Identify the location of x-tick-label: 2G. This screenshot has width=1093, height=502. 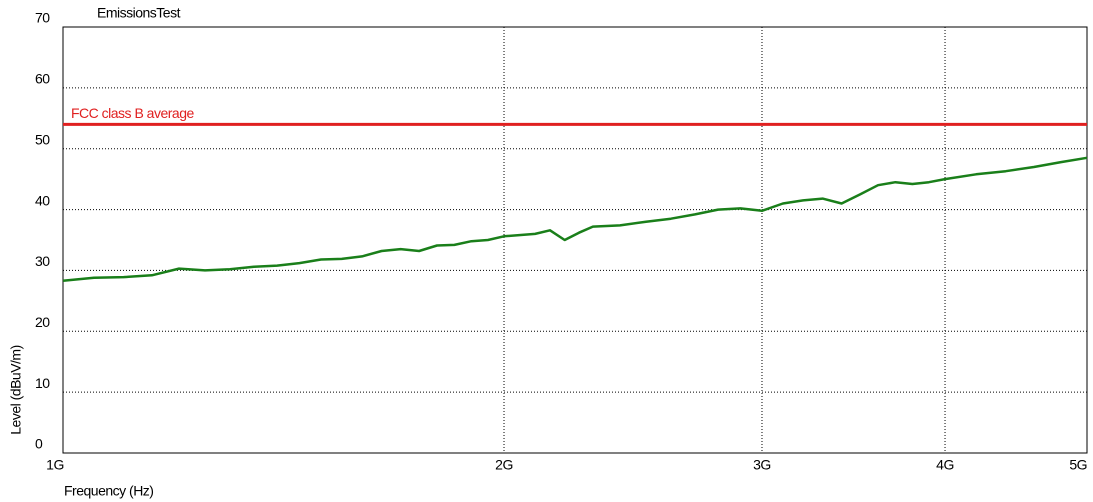
(504, 465).